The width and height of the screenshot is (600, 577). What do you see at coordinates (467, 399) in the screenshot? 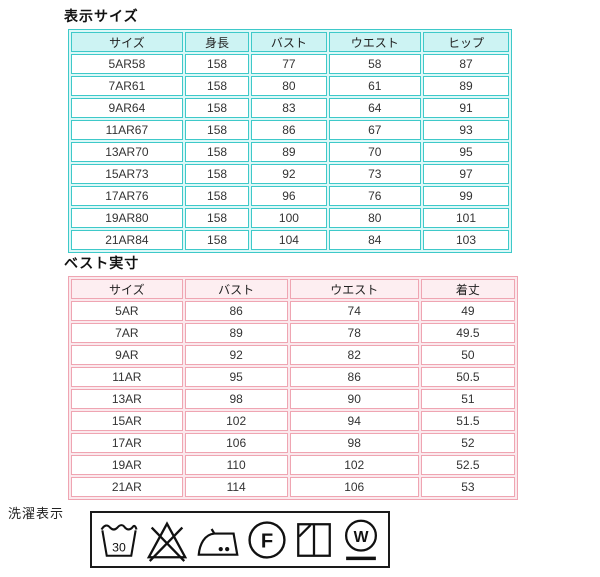
I see `table-cell: 51` at bounding box center [467, 399].